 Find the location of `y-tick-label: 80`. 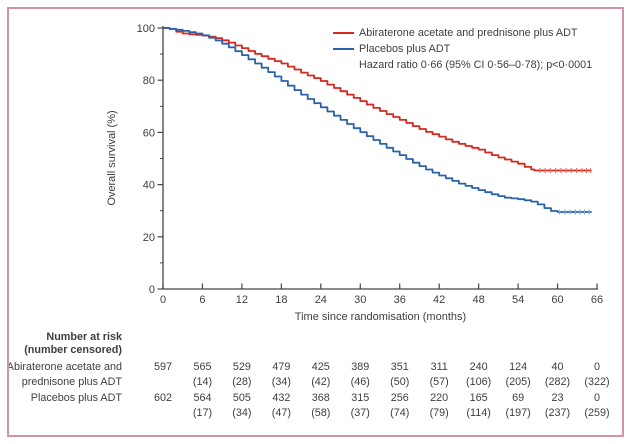

y-tick-label: 80 is located at coordinates (149, 81).